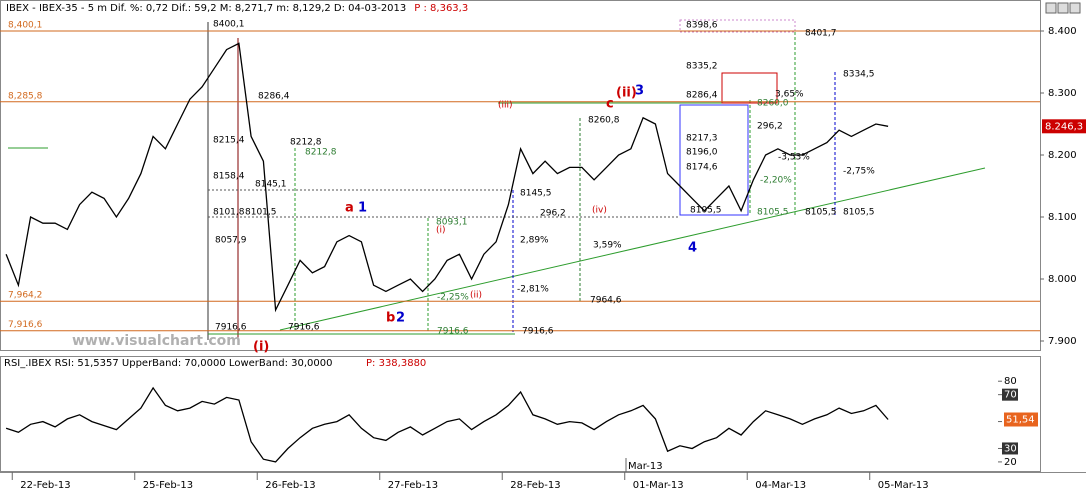 The height and width of the screenshot is (495, 1086). I want to click on x-tick-label: 22-Feb-13, so click(45, 485).